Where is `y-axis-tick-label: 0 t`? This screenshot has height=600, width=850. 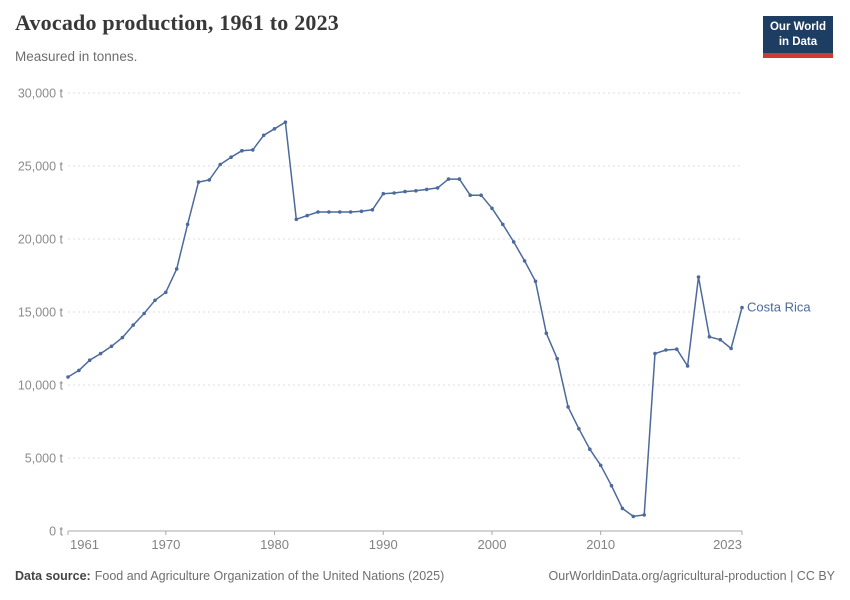
y-axis-tick-label: 0 t is located at coordinates (56, 532).